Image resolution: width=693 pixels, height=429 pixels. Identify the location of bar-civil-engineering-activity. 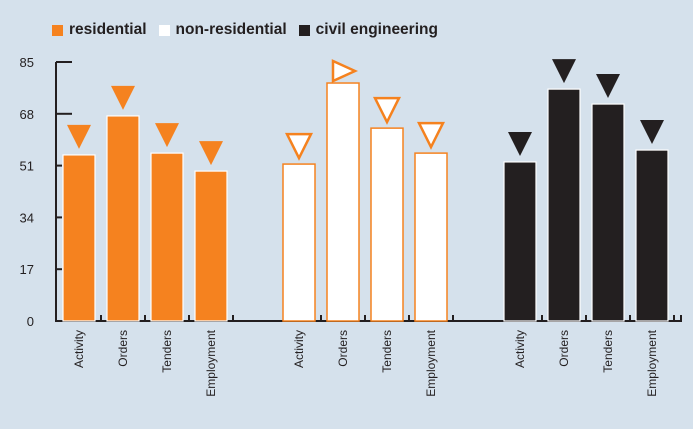
(520, 241).